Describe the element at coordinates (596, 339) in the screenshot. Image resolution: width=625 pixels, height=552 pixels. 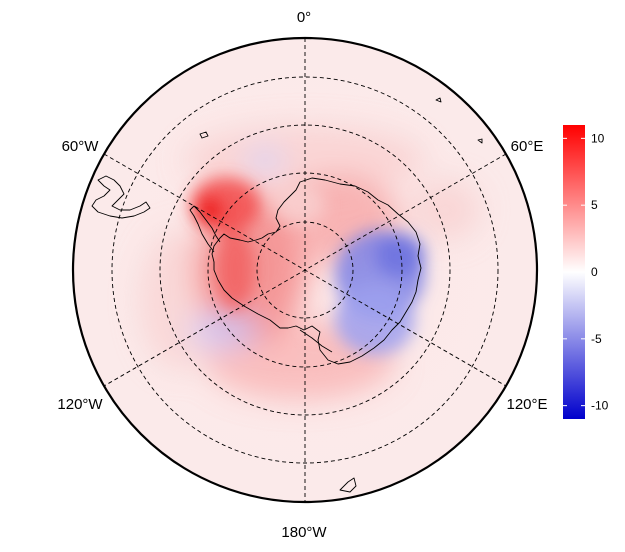
I see `colorbar-tick-label: -5` at that location.